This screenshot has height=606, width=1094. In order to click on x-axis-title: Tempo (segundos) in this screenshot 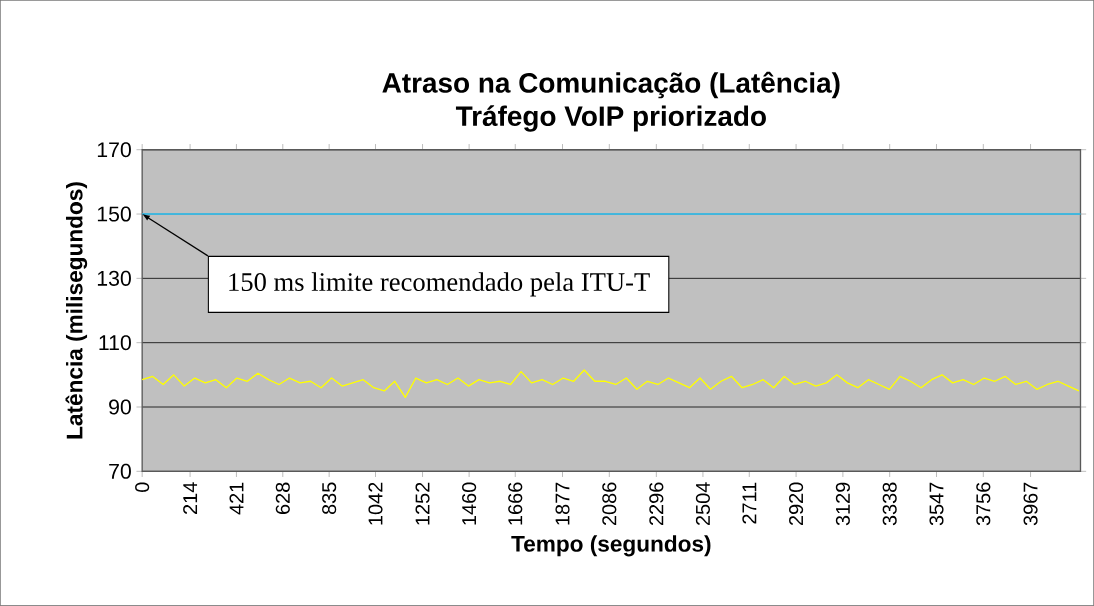, I will do `click(611, 546)`.